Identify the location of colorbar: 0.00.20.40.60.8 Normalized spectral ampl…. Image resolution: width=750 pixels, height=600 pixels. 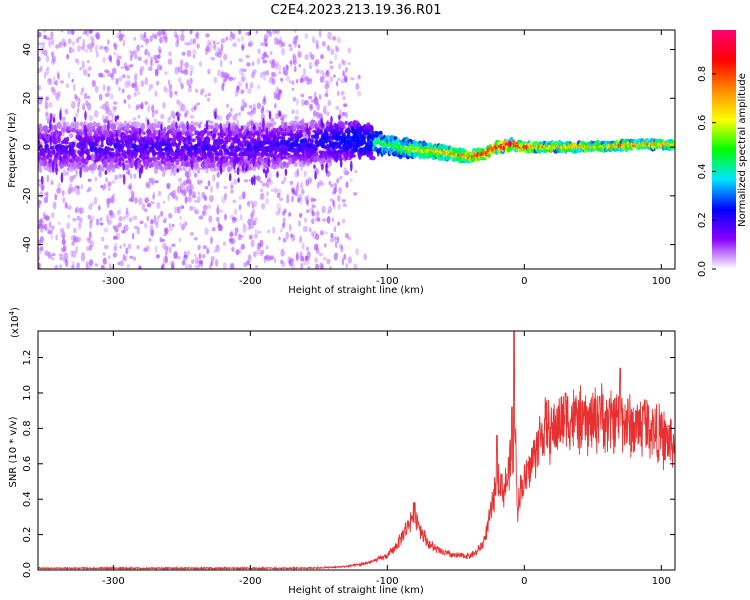
(722, 153).